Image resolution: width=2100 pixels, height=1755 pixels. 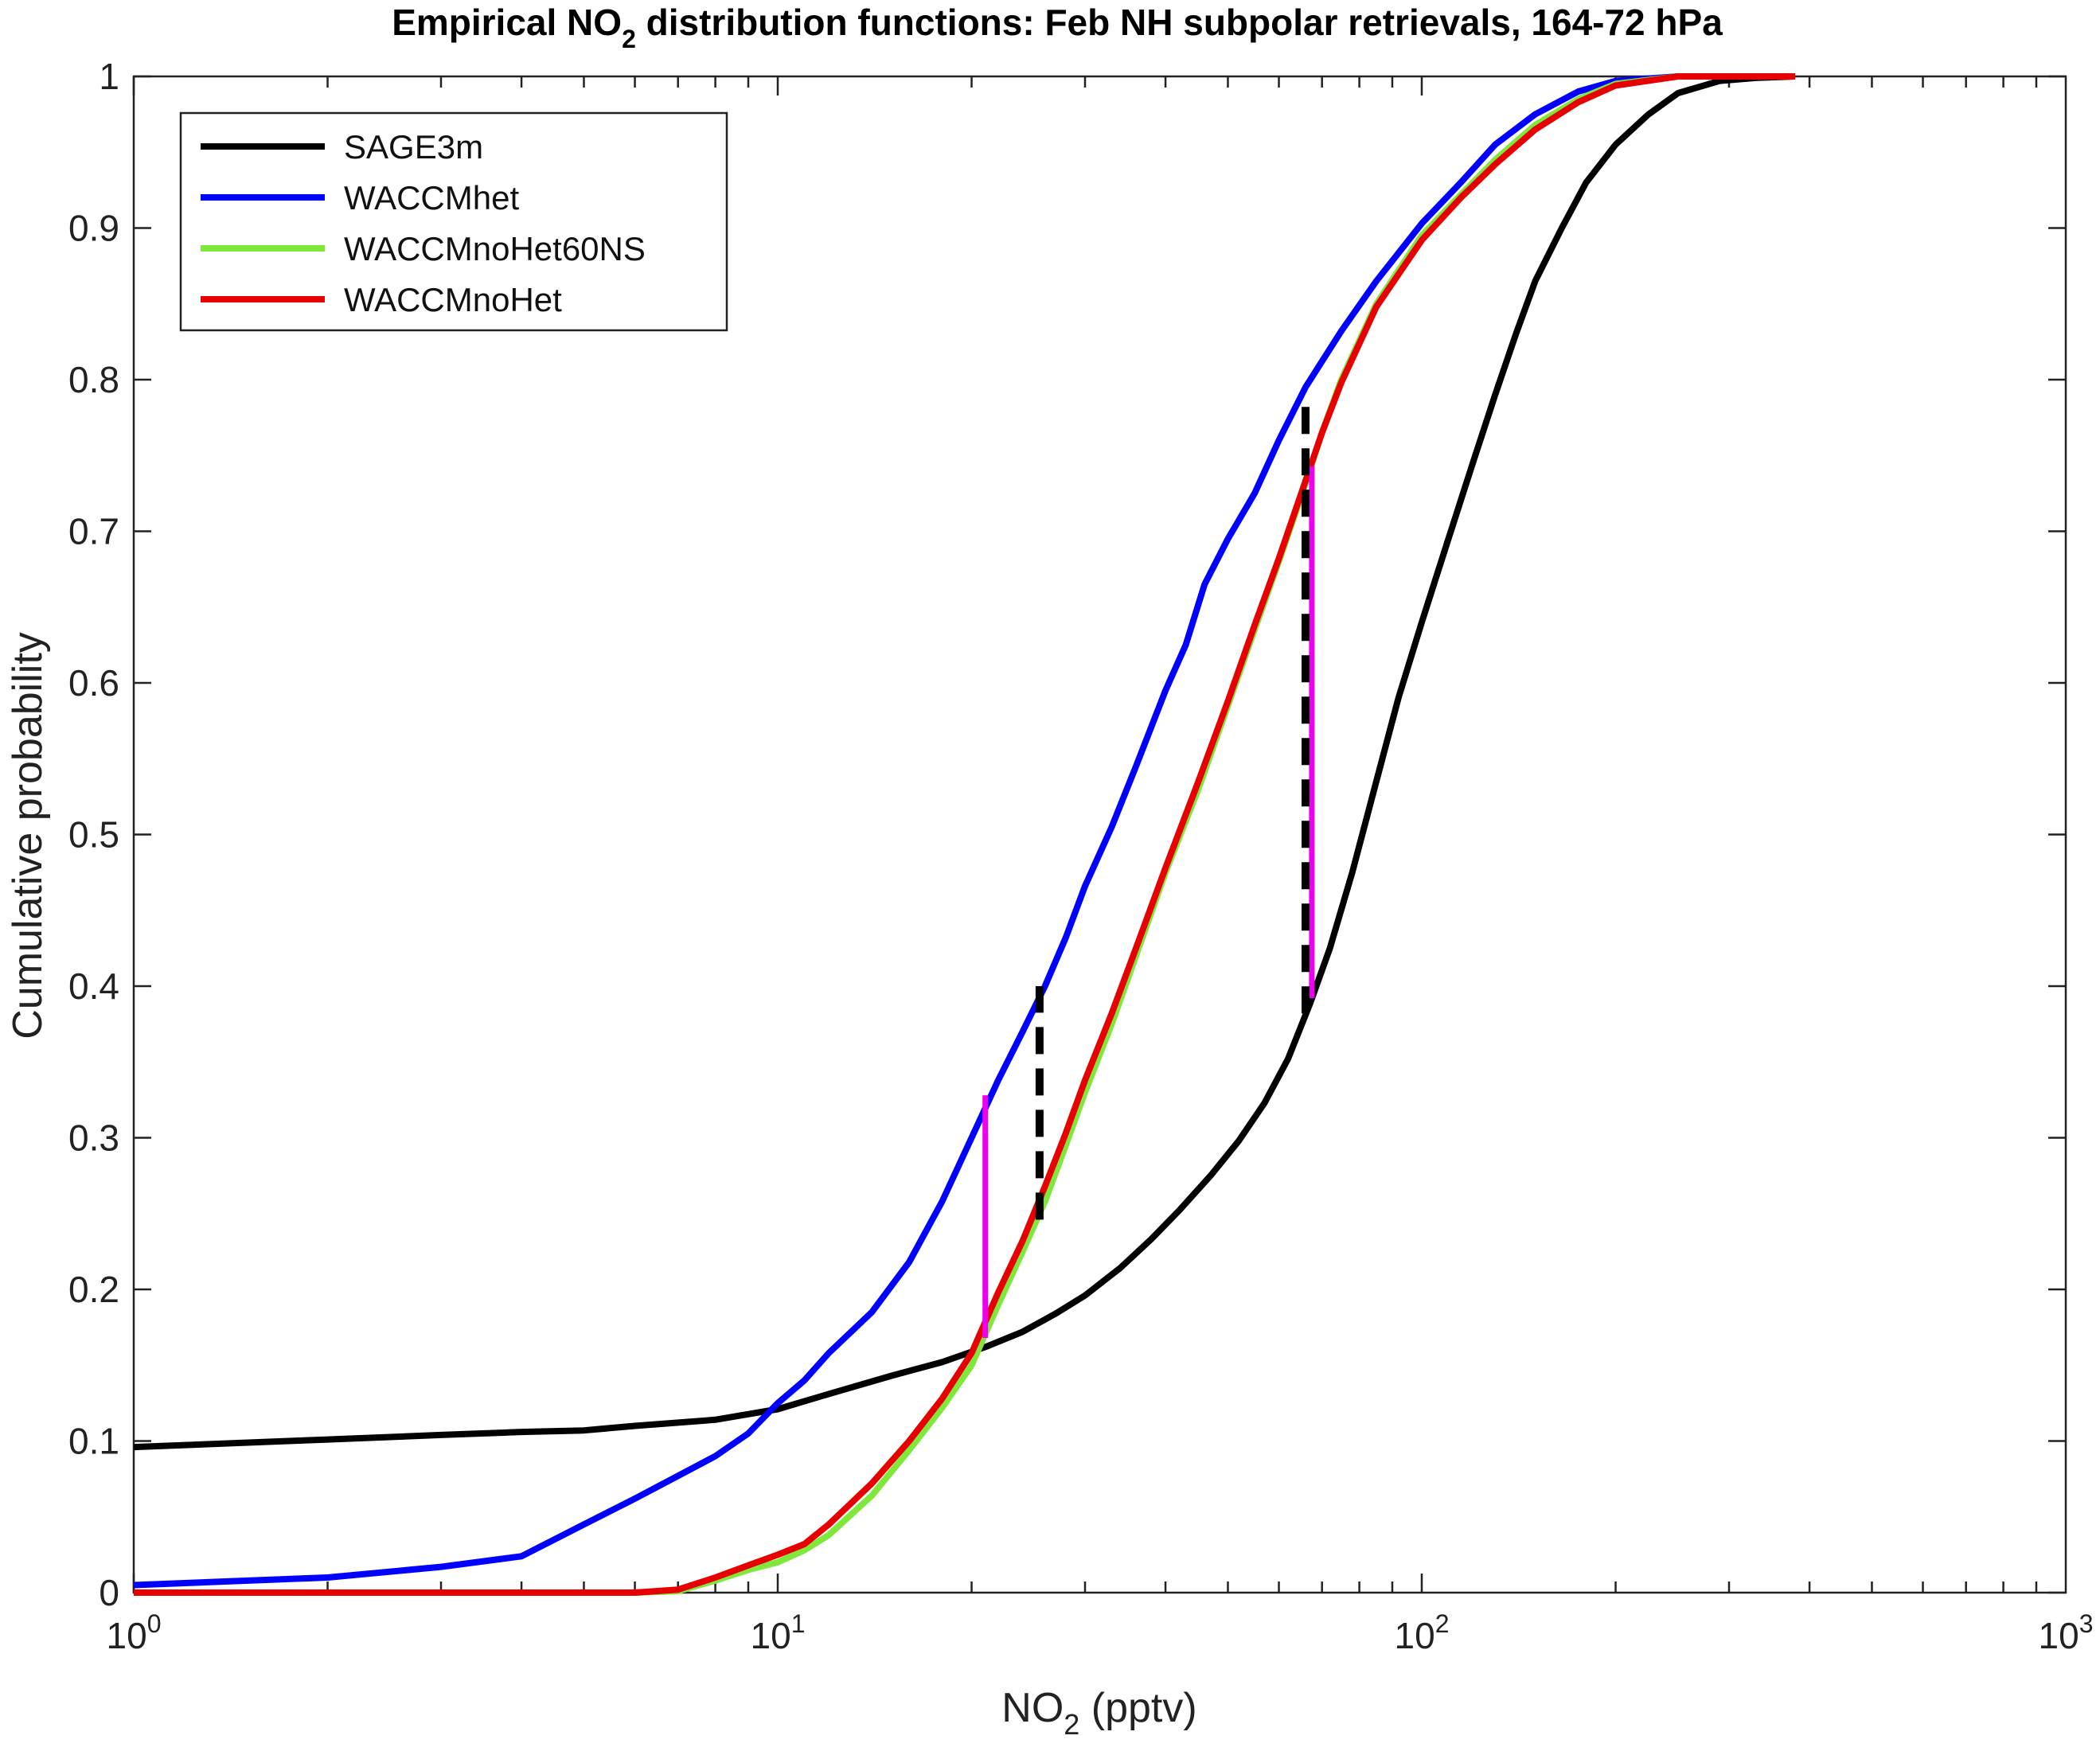 What do you see at coordinates (431, 197) in the screenshot?
I see `legend-label: WACCMhet` at bounding box center [431, 197].